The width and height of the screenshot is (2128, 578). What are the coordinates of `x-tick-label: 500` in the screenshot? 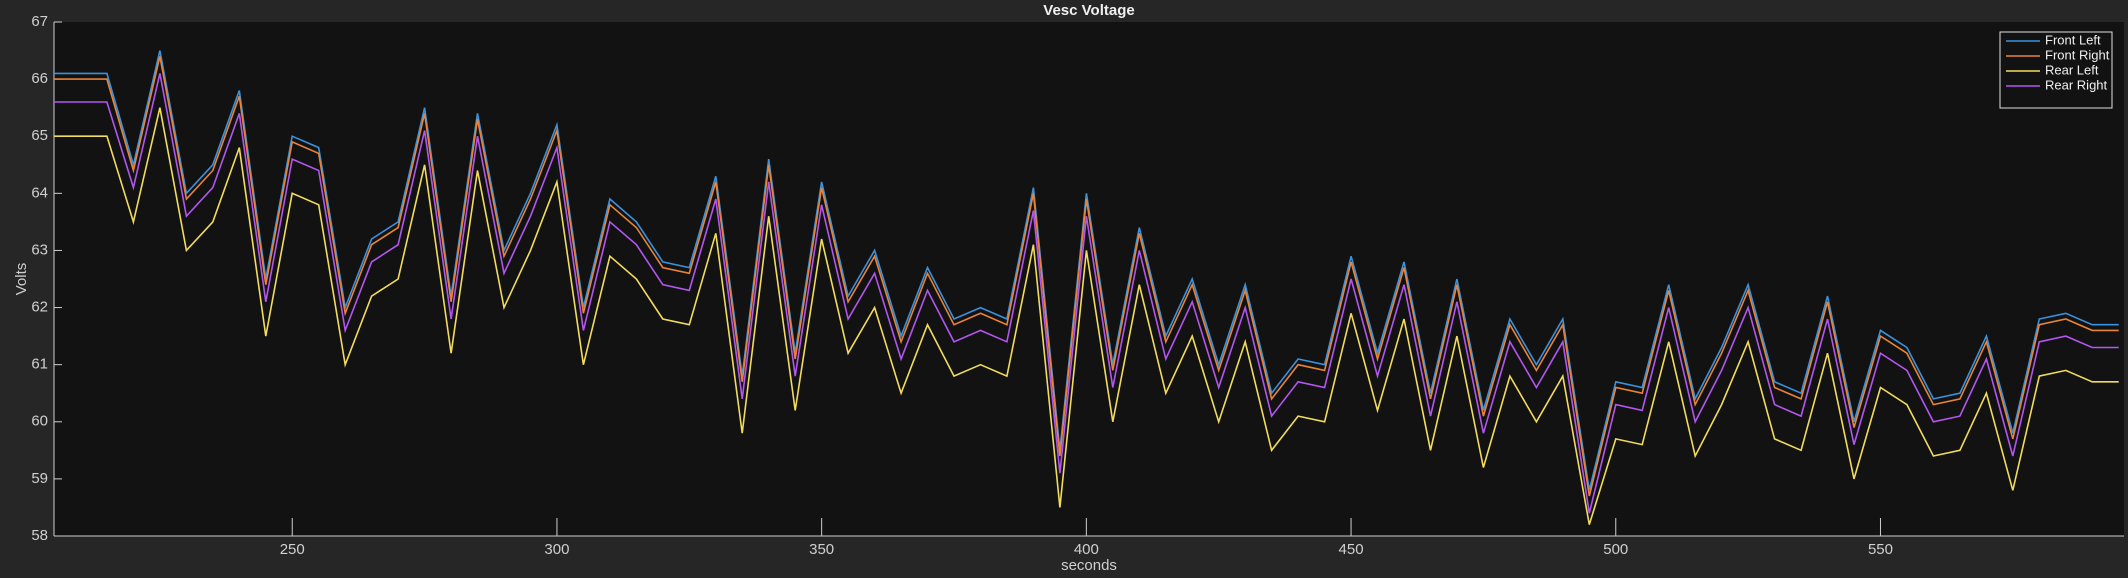 It's located at (1615, 549).